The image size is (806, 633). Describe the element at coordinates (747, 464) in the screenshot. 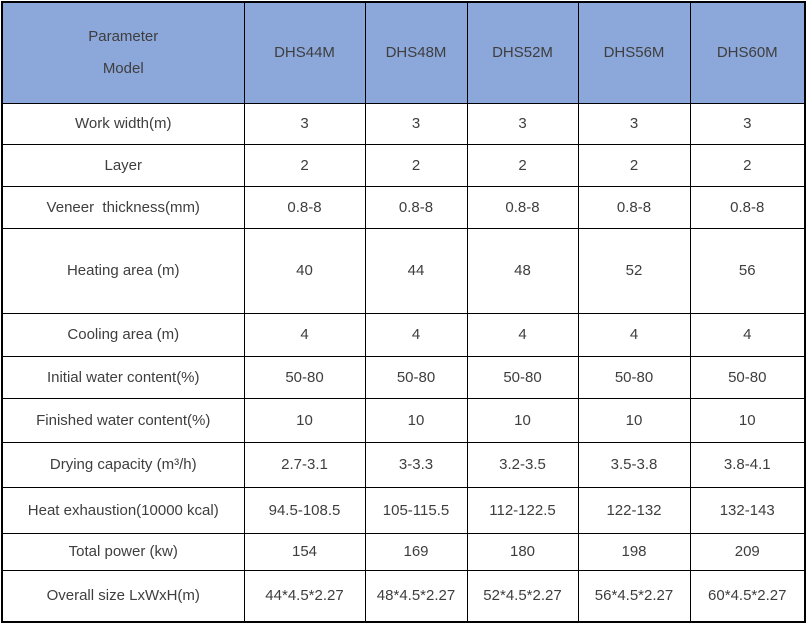

I see `spec-value: 3.8-4.1` at that location.